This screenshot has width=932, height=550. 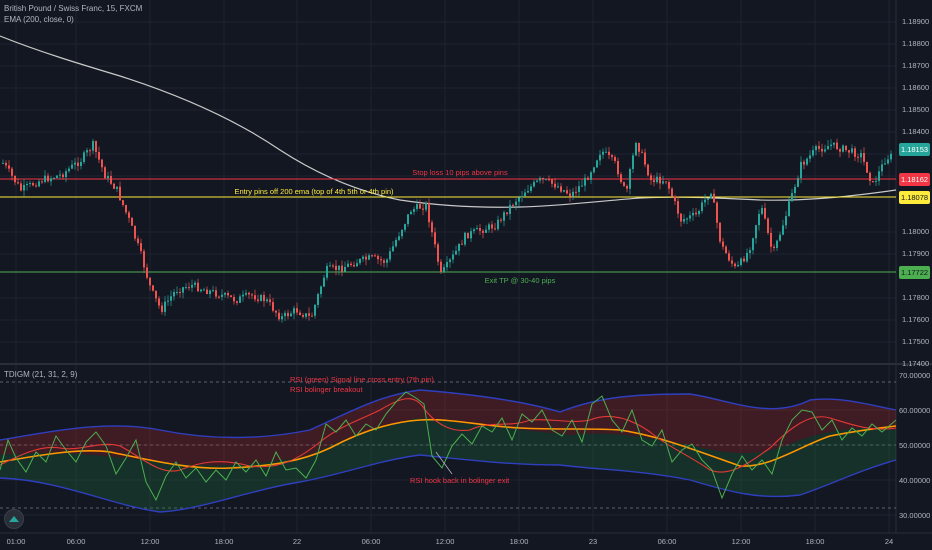 What do you see at coordinates (914, 410) in the screenshot?
I see `svg-text: 60.00000` at bounding box center [914, 410].